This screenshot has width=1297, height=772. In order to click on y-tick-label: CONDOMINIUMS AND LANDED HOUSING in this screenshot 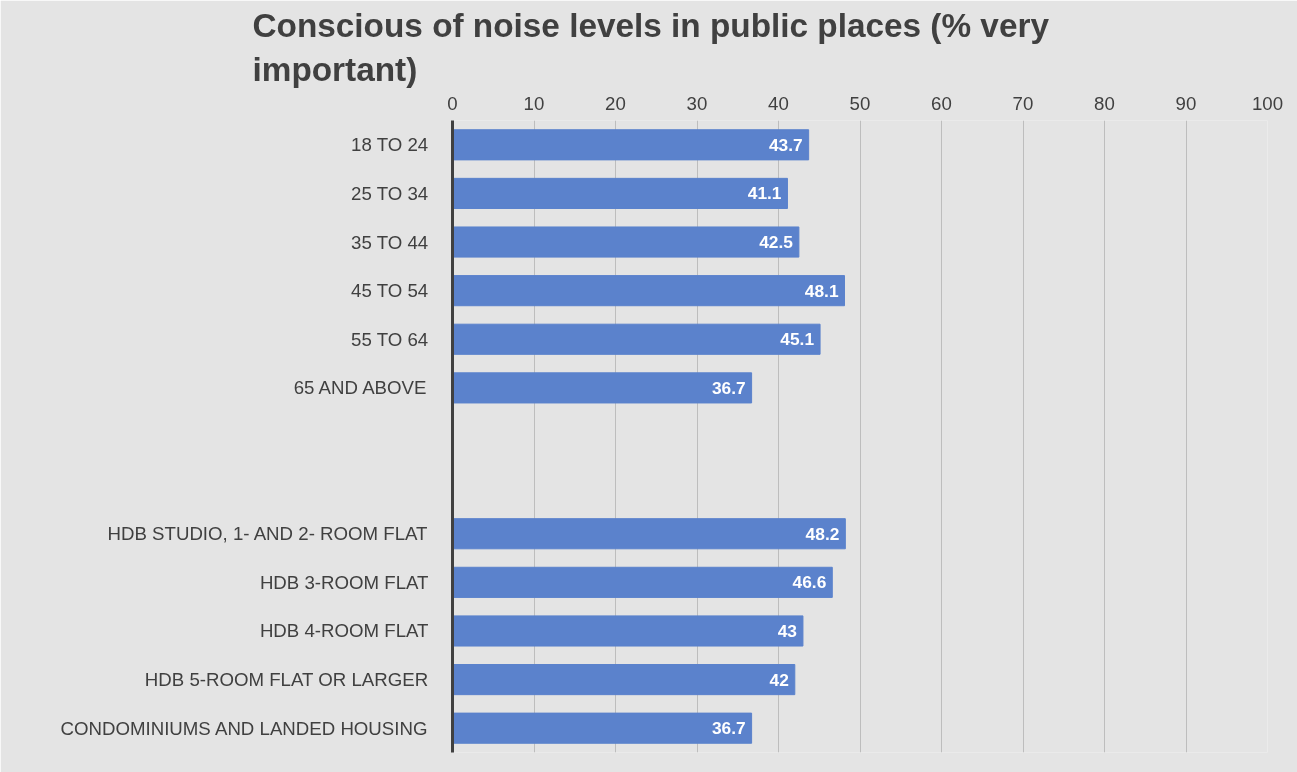, I will do `click(244, 728)`.